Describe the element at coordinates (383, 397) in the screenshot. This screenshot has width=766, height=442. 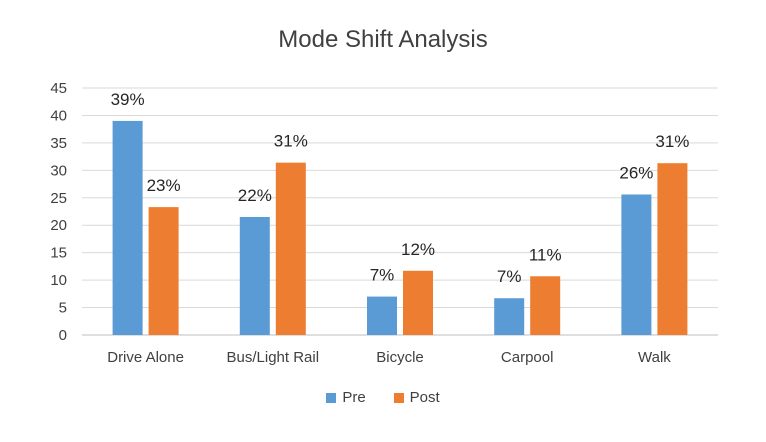
I see `legend: Pre Post` at that location.